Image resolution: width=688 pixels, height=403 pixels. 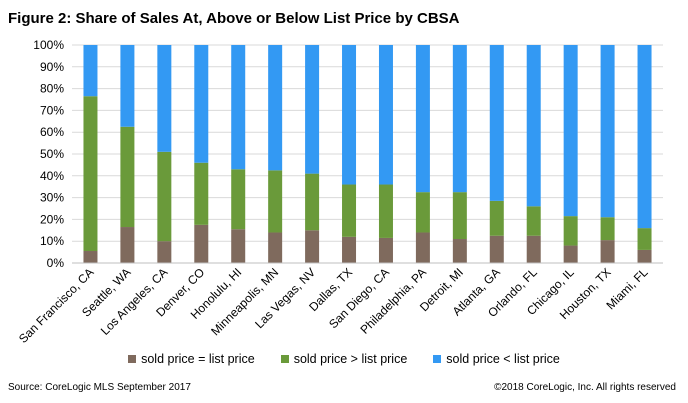 What do you see at coordinates (56, 263) in the screenshot?
I see `y-tick-label: 0%` at bounding box center [56, 263].